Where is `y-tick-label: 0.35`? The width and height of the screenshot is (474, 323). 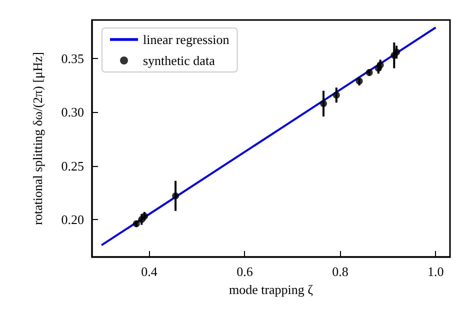 y-tick-label: 0.35 is located at coordinates (72, 58).